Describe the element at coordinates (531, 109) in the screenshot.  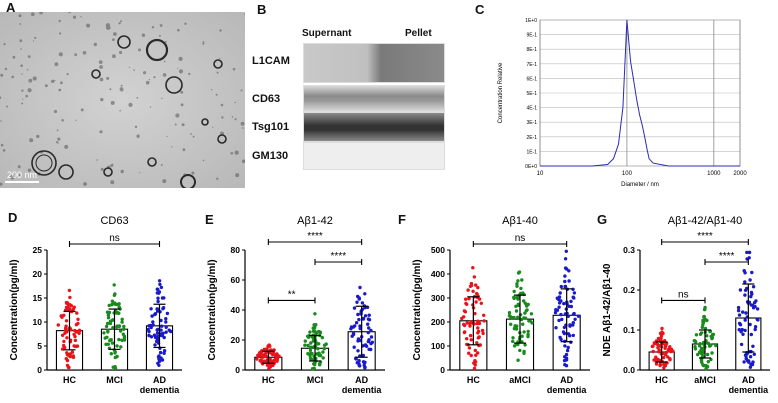
I see `y-tick-label: 4E-1` at that location.